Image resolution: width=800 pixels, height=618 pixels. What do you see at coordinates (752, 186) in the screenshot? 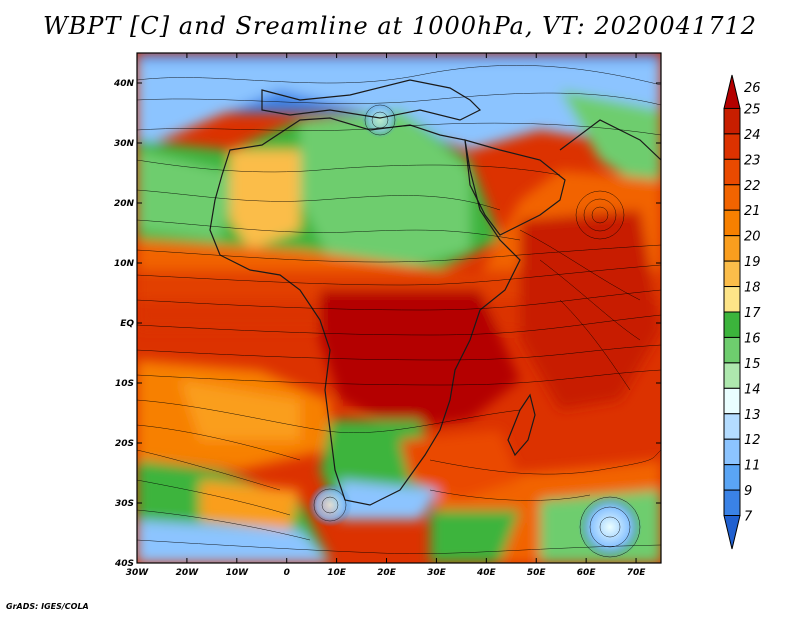
I see `colorbar-label: 22` at bounding box center [752, 186].